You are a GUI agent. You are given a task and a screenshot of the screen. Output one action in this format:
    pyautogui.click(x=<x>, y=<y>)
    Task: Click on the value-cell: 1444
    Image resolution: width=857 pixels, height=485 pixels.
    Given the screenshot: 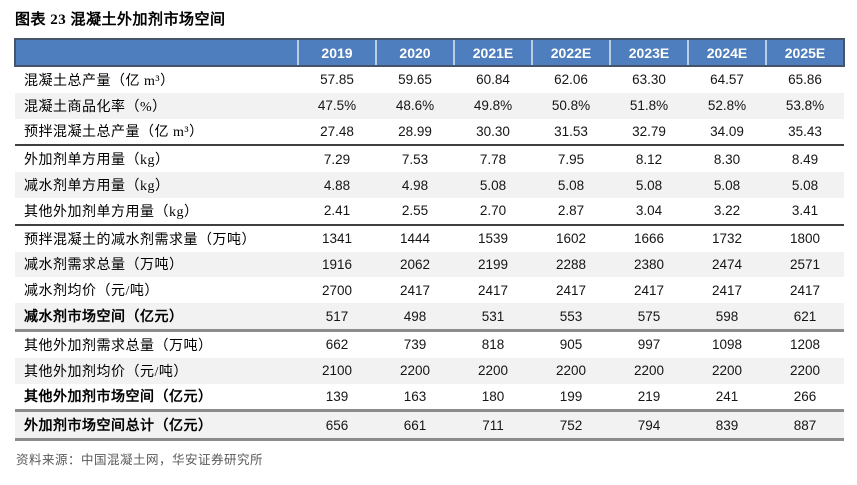 What is the action you would take?
    pyautogui.click(x=415, y=237)
    